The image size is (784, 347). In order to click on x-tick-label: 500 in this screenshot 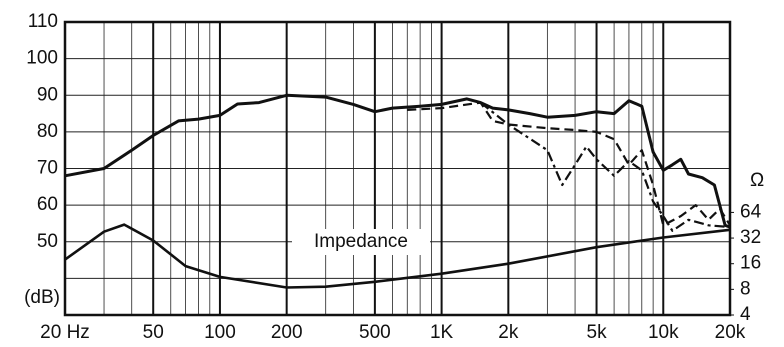, I will do `click(375, 332)`.